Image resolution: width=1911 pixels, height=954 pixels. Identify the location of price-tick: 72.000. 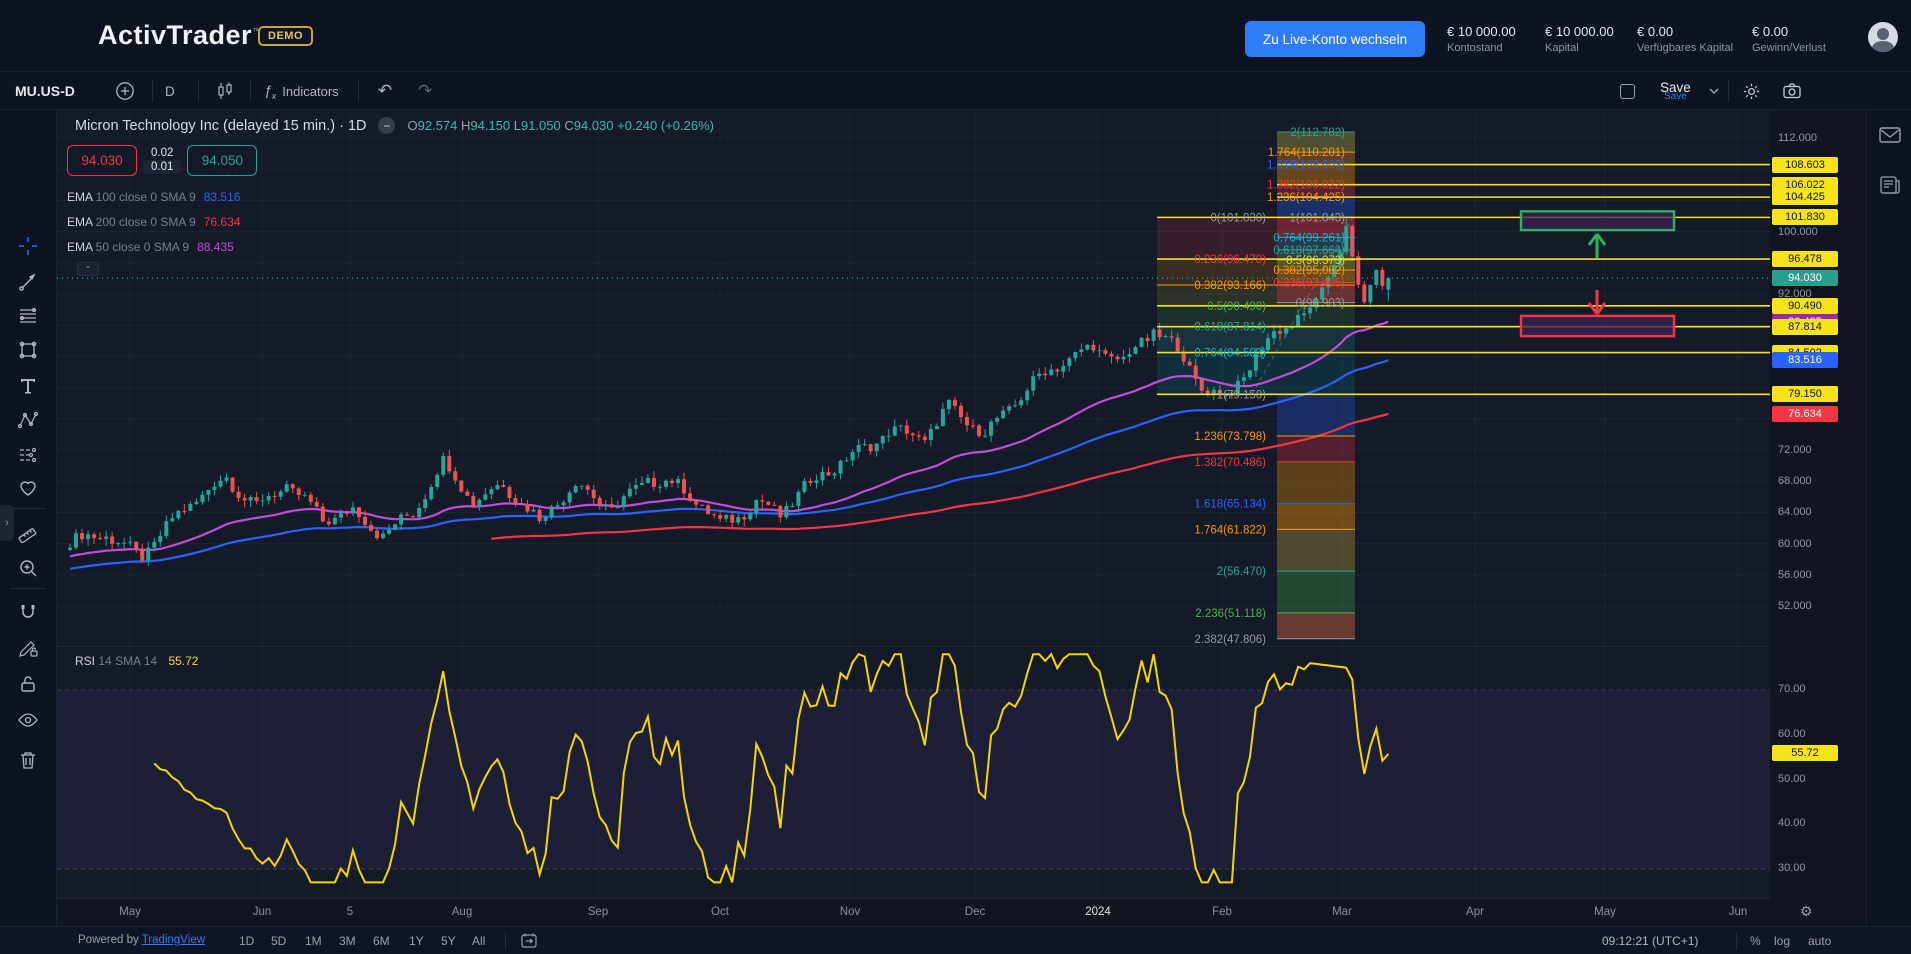
(1795, 450).